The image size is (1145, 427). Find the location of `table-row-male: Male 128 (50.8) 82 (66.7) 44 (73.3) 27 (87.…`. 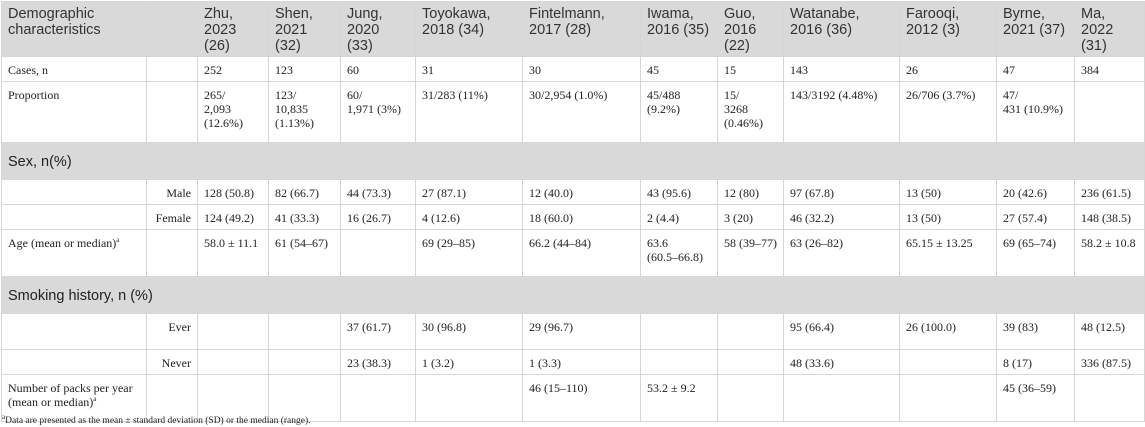

table-row-male: Male 128 (50.8) 82 (66.7) 44 (73.3) 27 (87.… is located at coordinates (573, 192).